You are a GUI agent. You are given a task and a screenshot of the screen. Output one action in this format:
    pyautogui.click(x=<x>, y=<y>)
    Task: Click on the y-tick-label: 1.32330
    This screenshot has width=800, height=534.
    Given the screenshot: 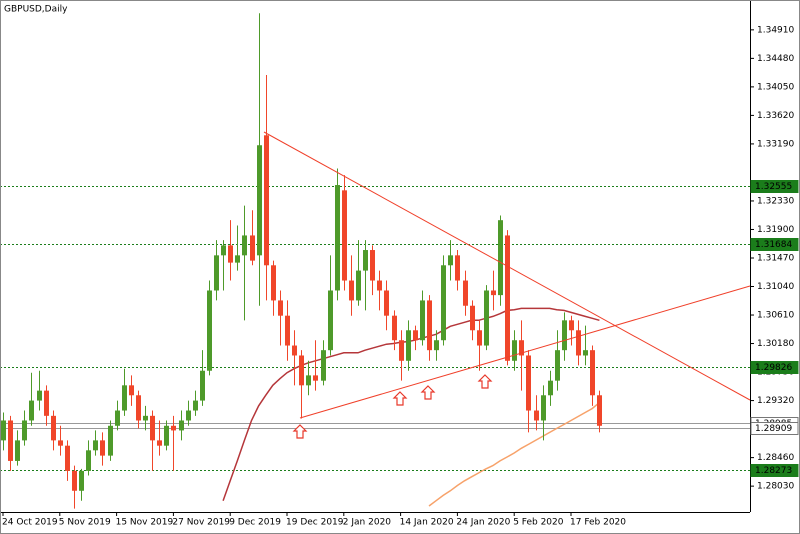 What is the action you would take?
    pyautogui.click(x=775, y=201)
    